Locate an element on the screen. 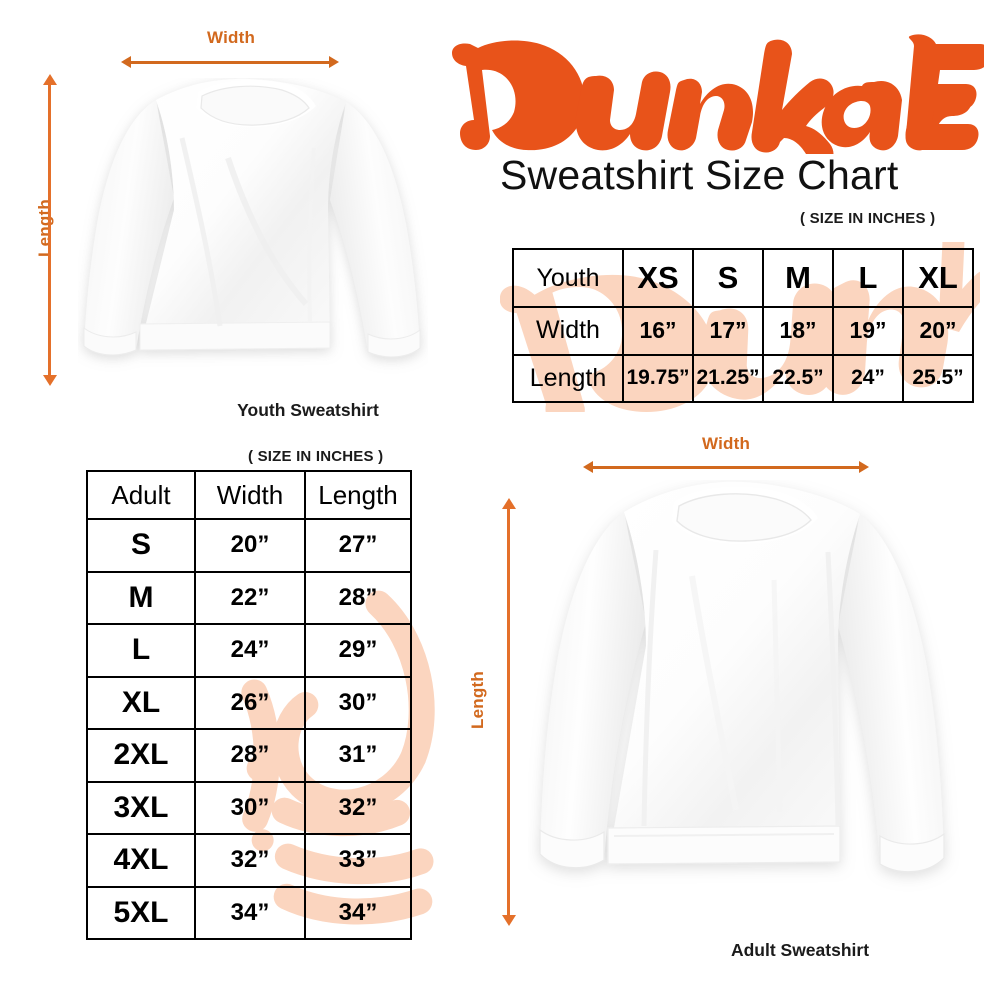 The image size is (1000, 1000). youth-size-header-xl: XL is located at coordinates (938, 278).